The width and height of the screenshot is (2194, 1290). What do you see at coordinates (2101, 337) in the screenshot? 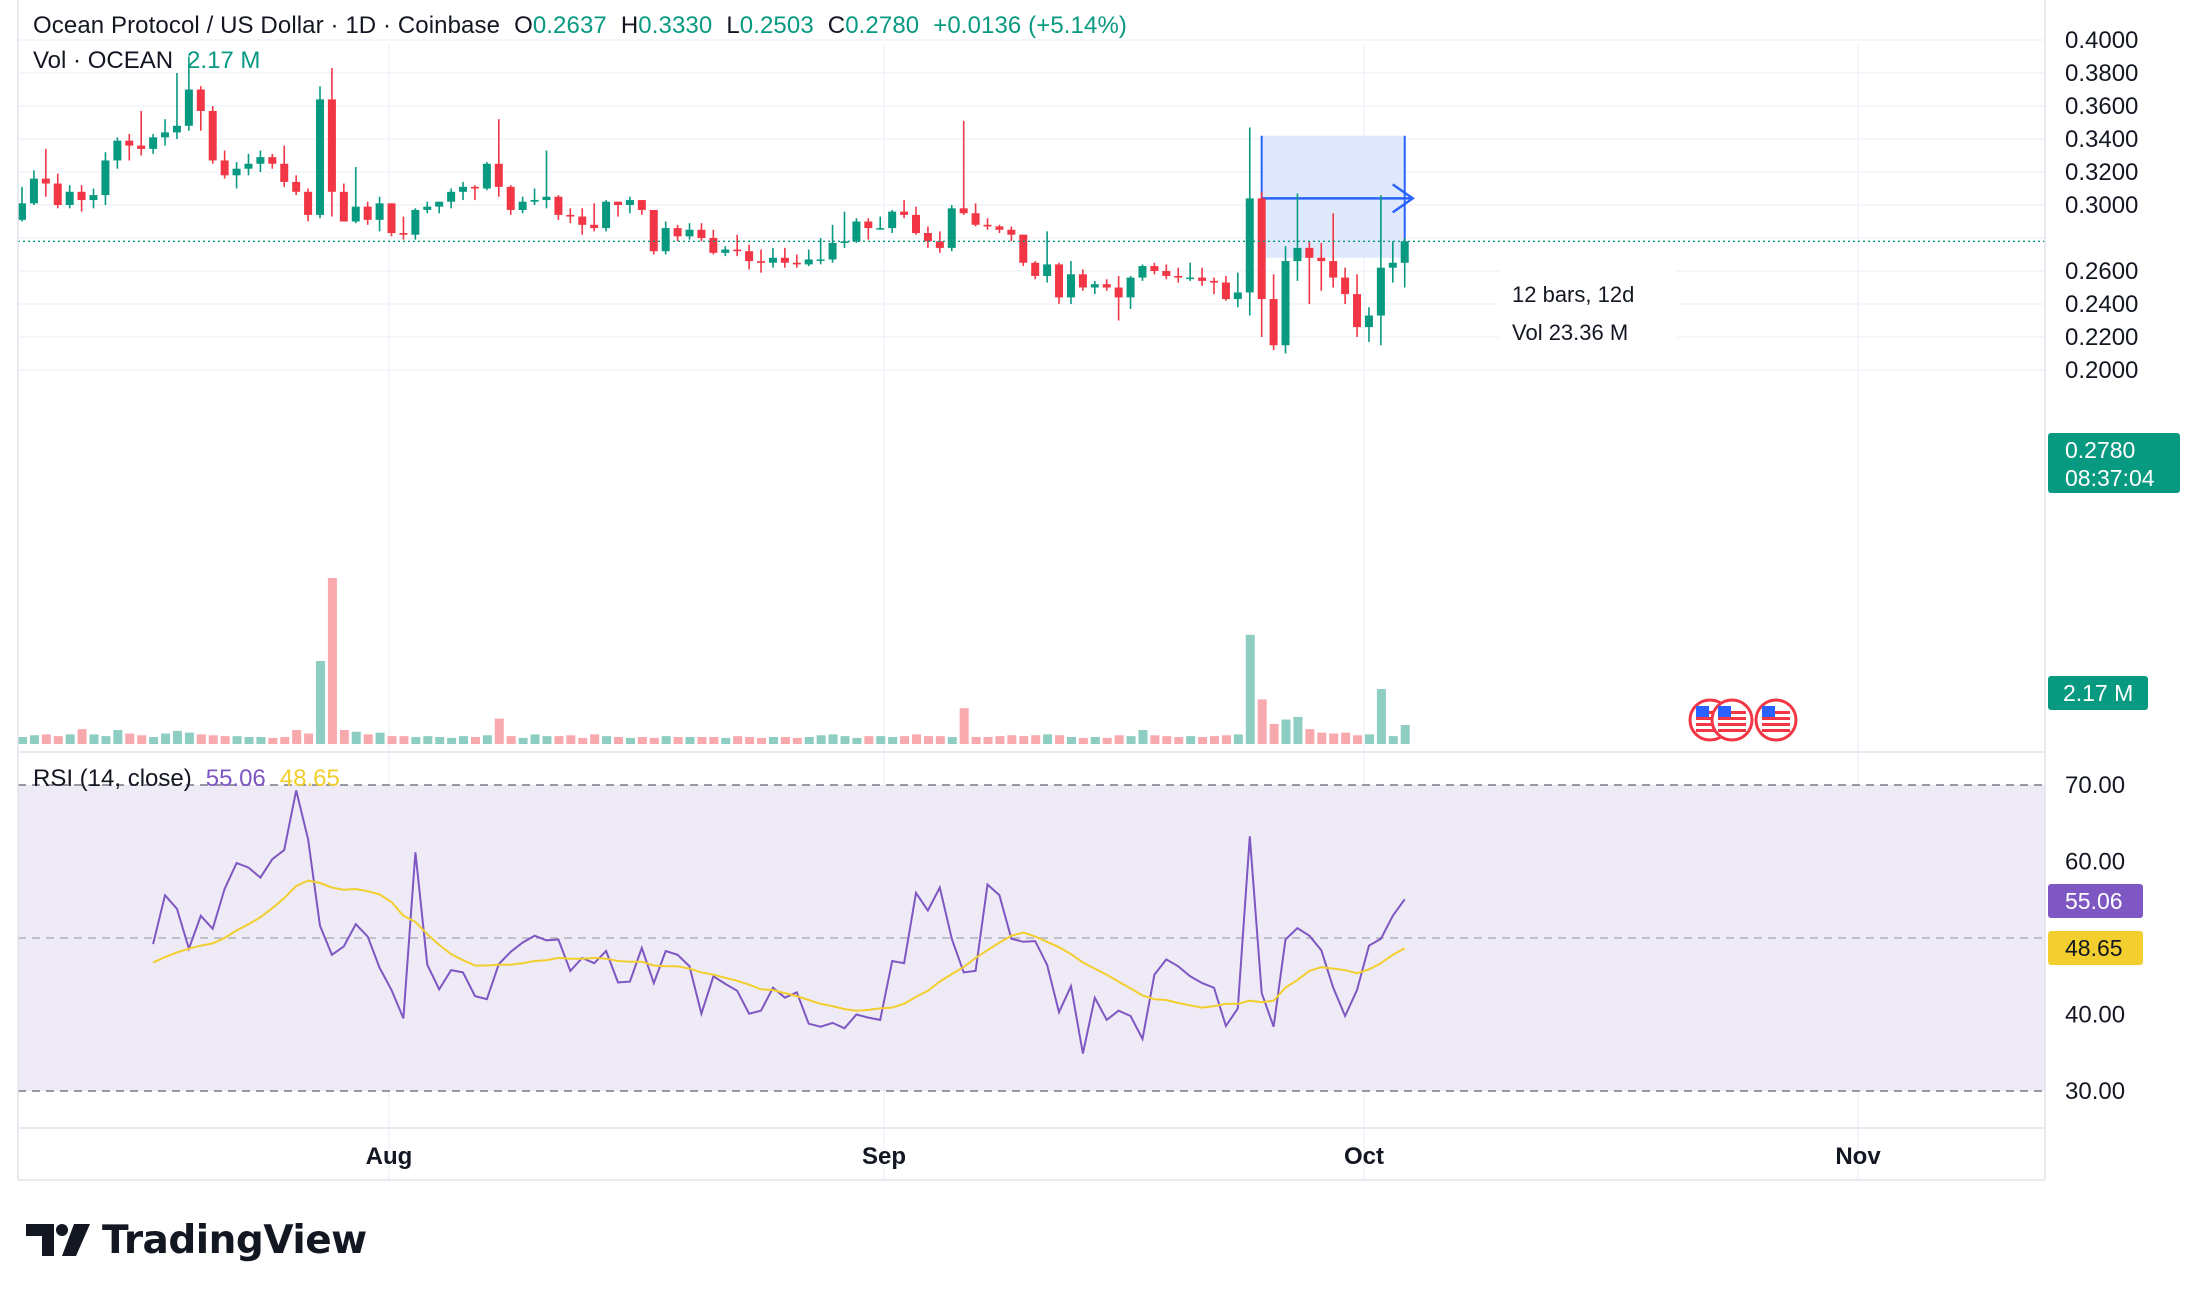
I see `price-tick-label: 0.2200` at bounding box center [2101, 337].